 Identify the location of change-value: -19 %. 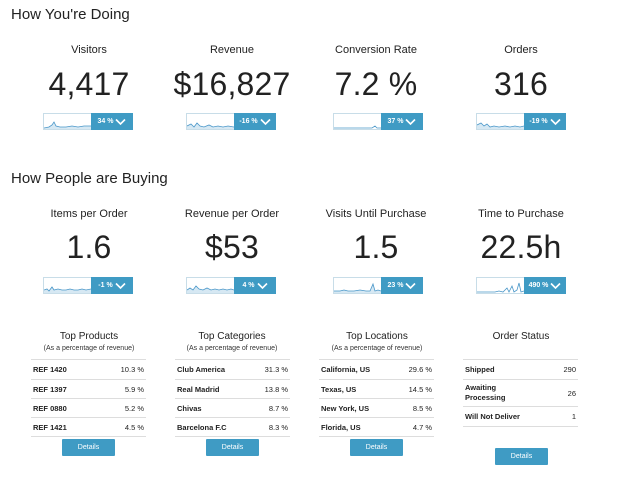
(538, 121).